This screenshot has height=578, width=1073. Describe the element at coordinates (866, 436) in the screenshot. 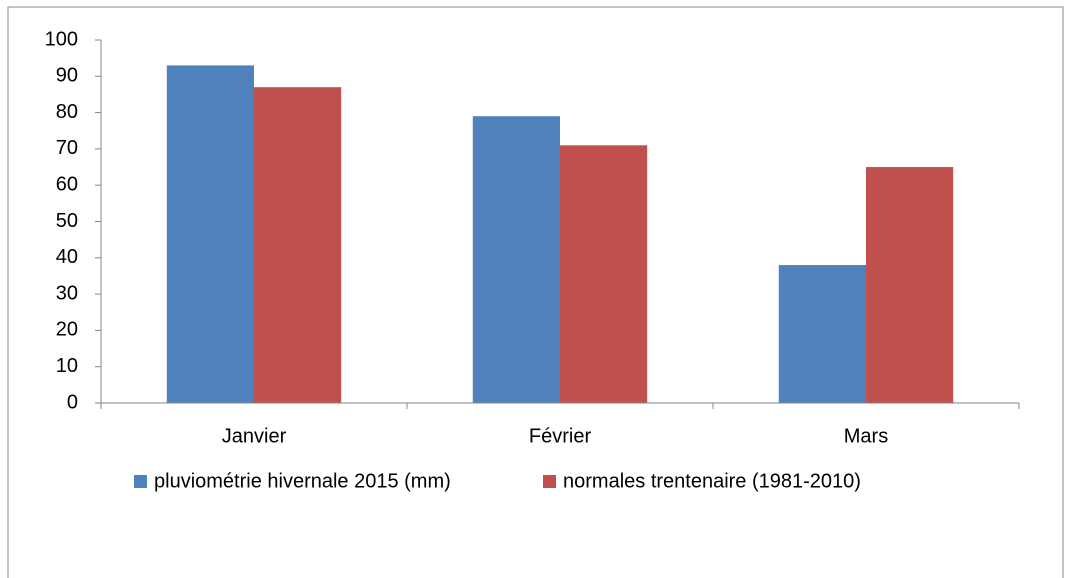

I see `x-tick-label: Mars` at that location.